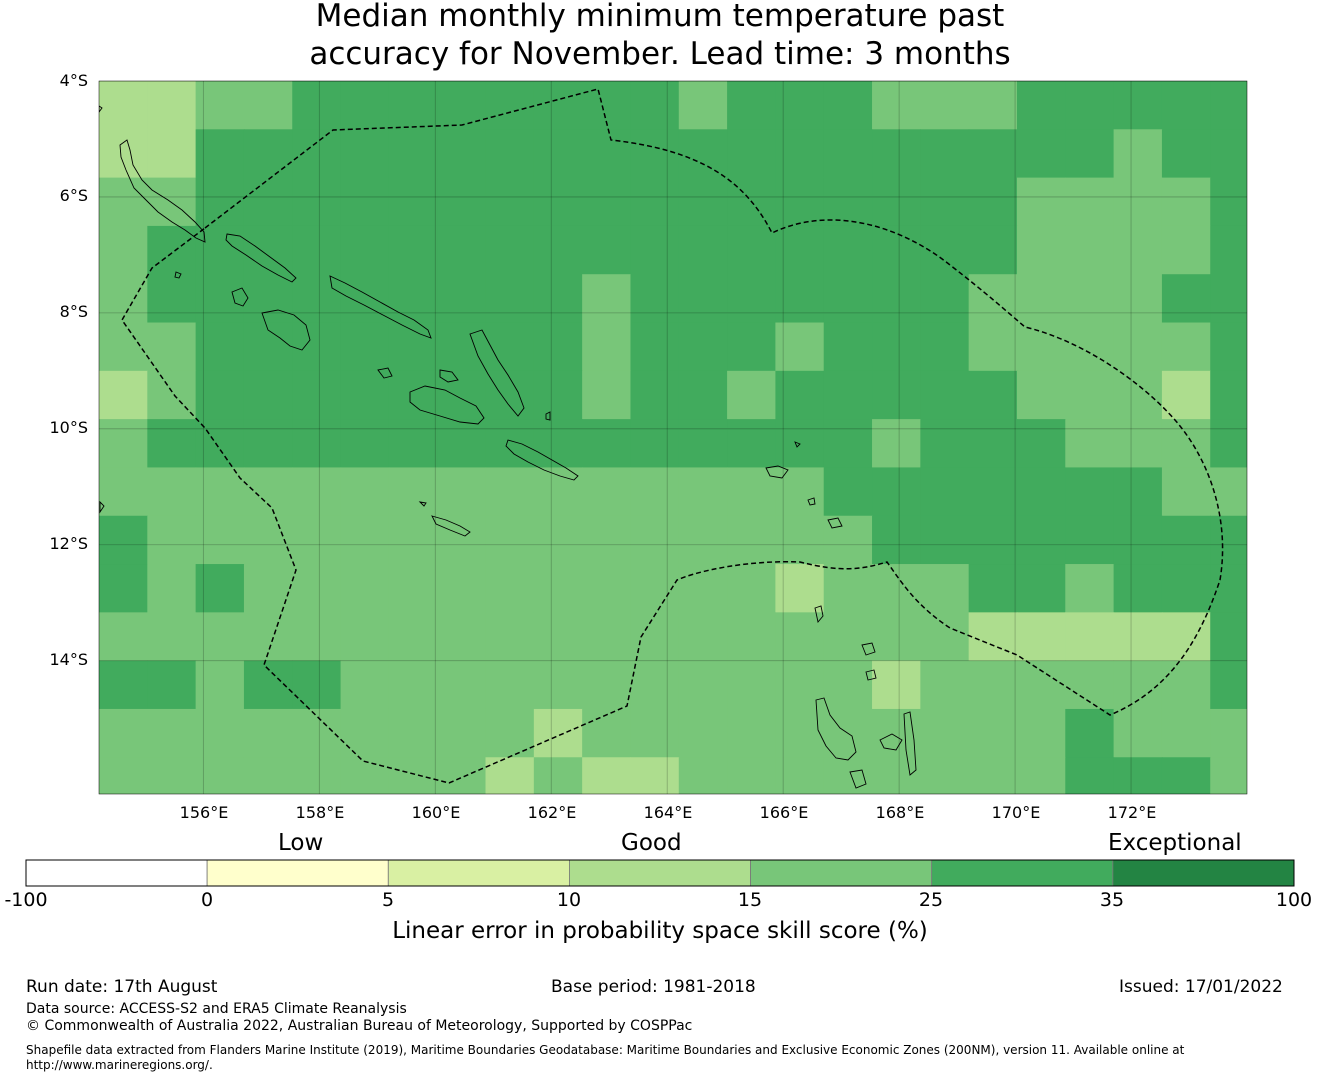 This screenshot has height=1080, width=1320. What do you see at coordinates (1112, 900) in the screenshot?
I see `colorbar-tick-label: 35` at bounding box center [1112, 900].